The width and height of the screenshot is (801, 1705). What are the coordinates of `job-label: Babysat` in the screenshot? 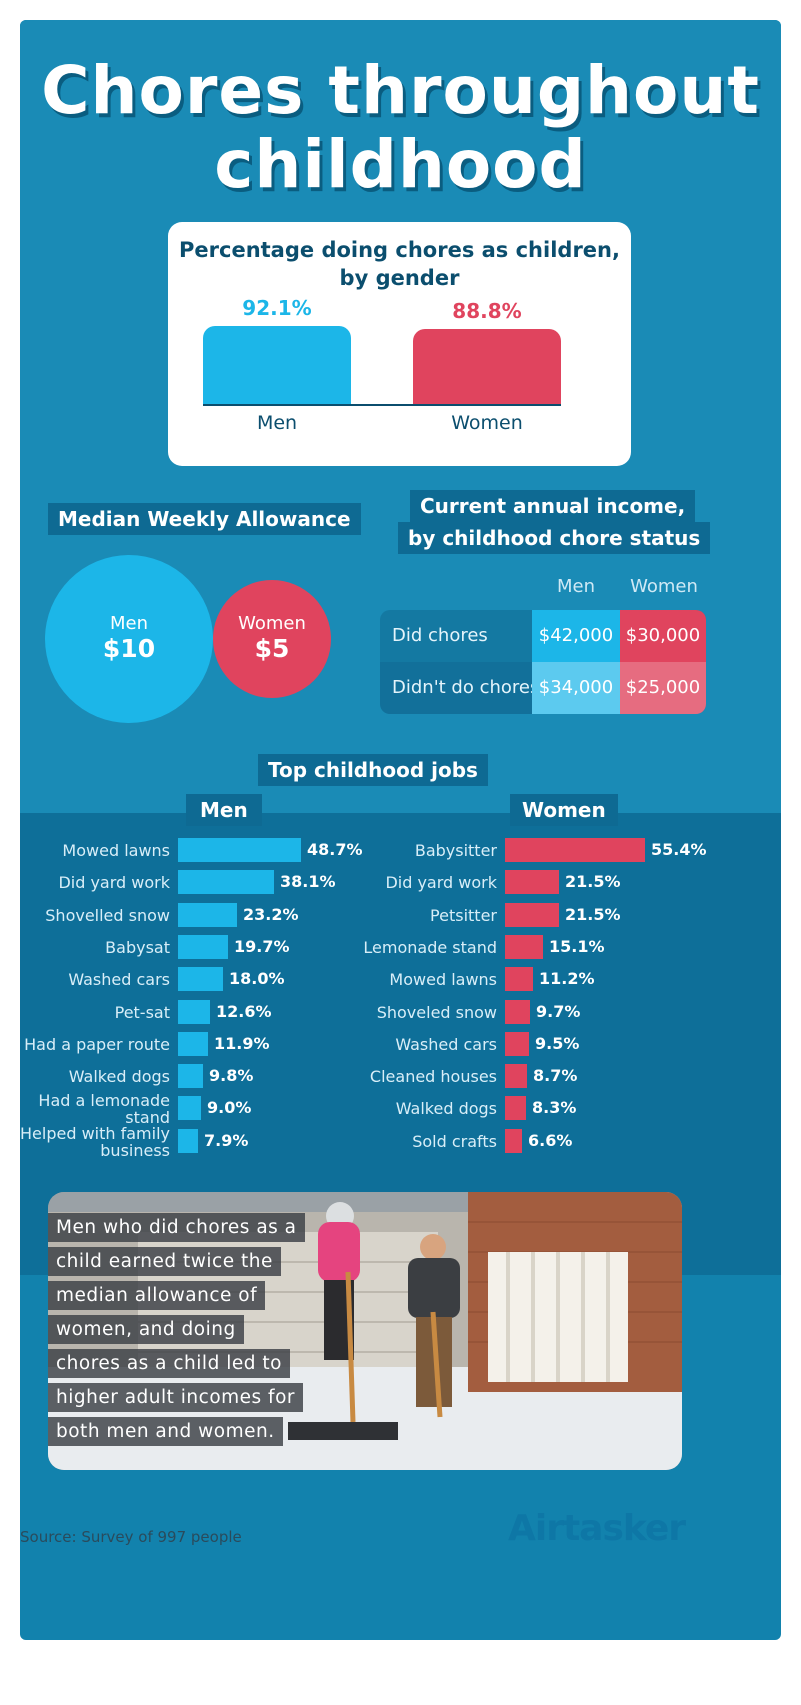 It's located at (137, 947).